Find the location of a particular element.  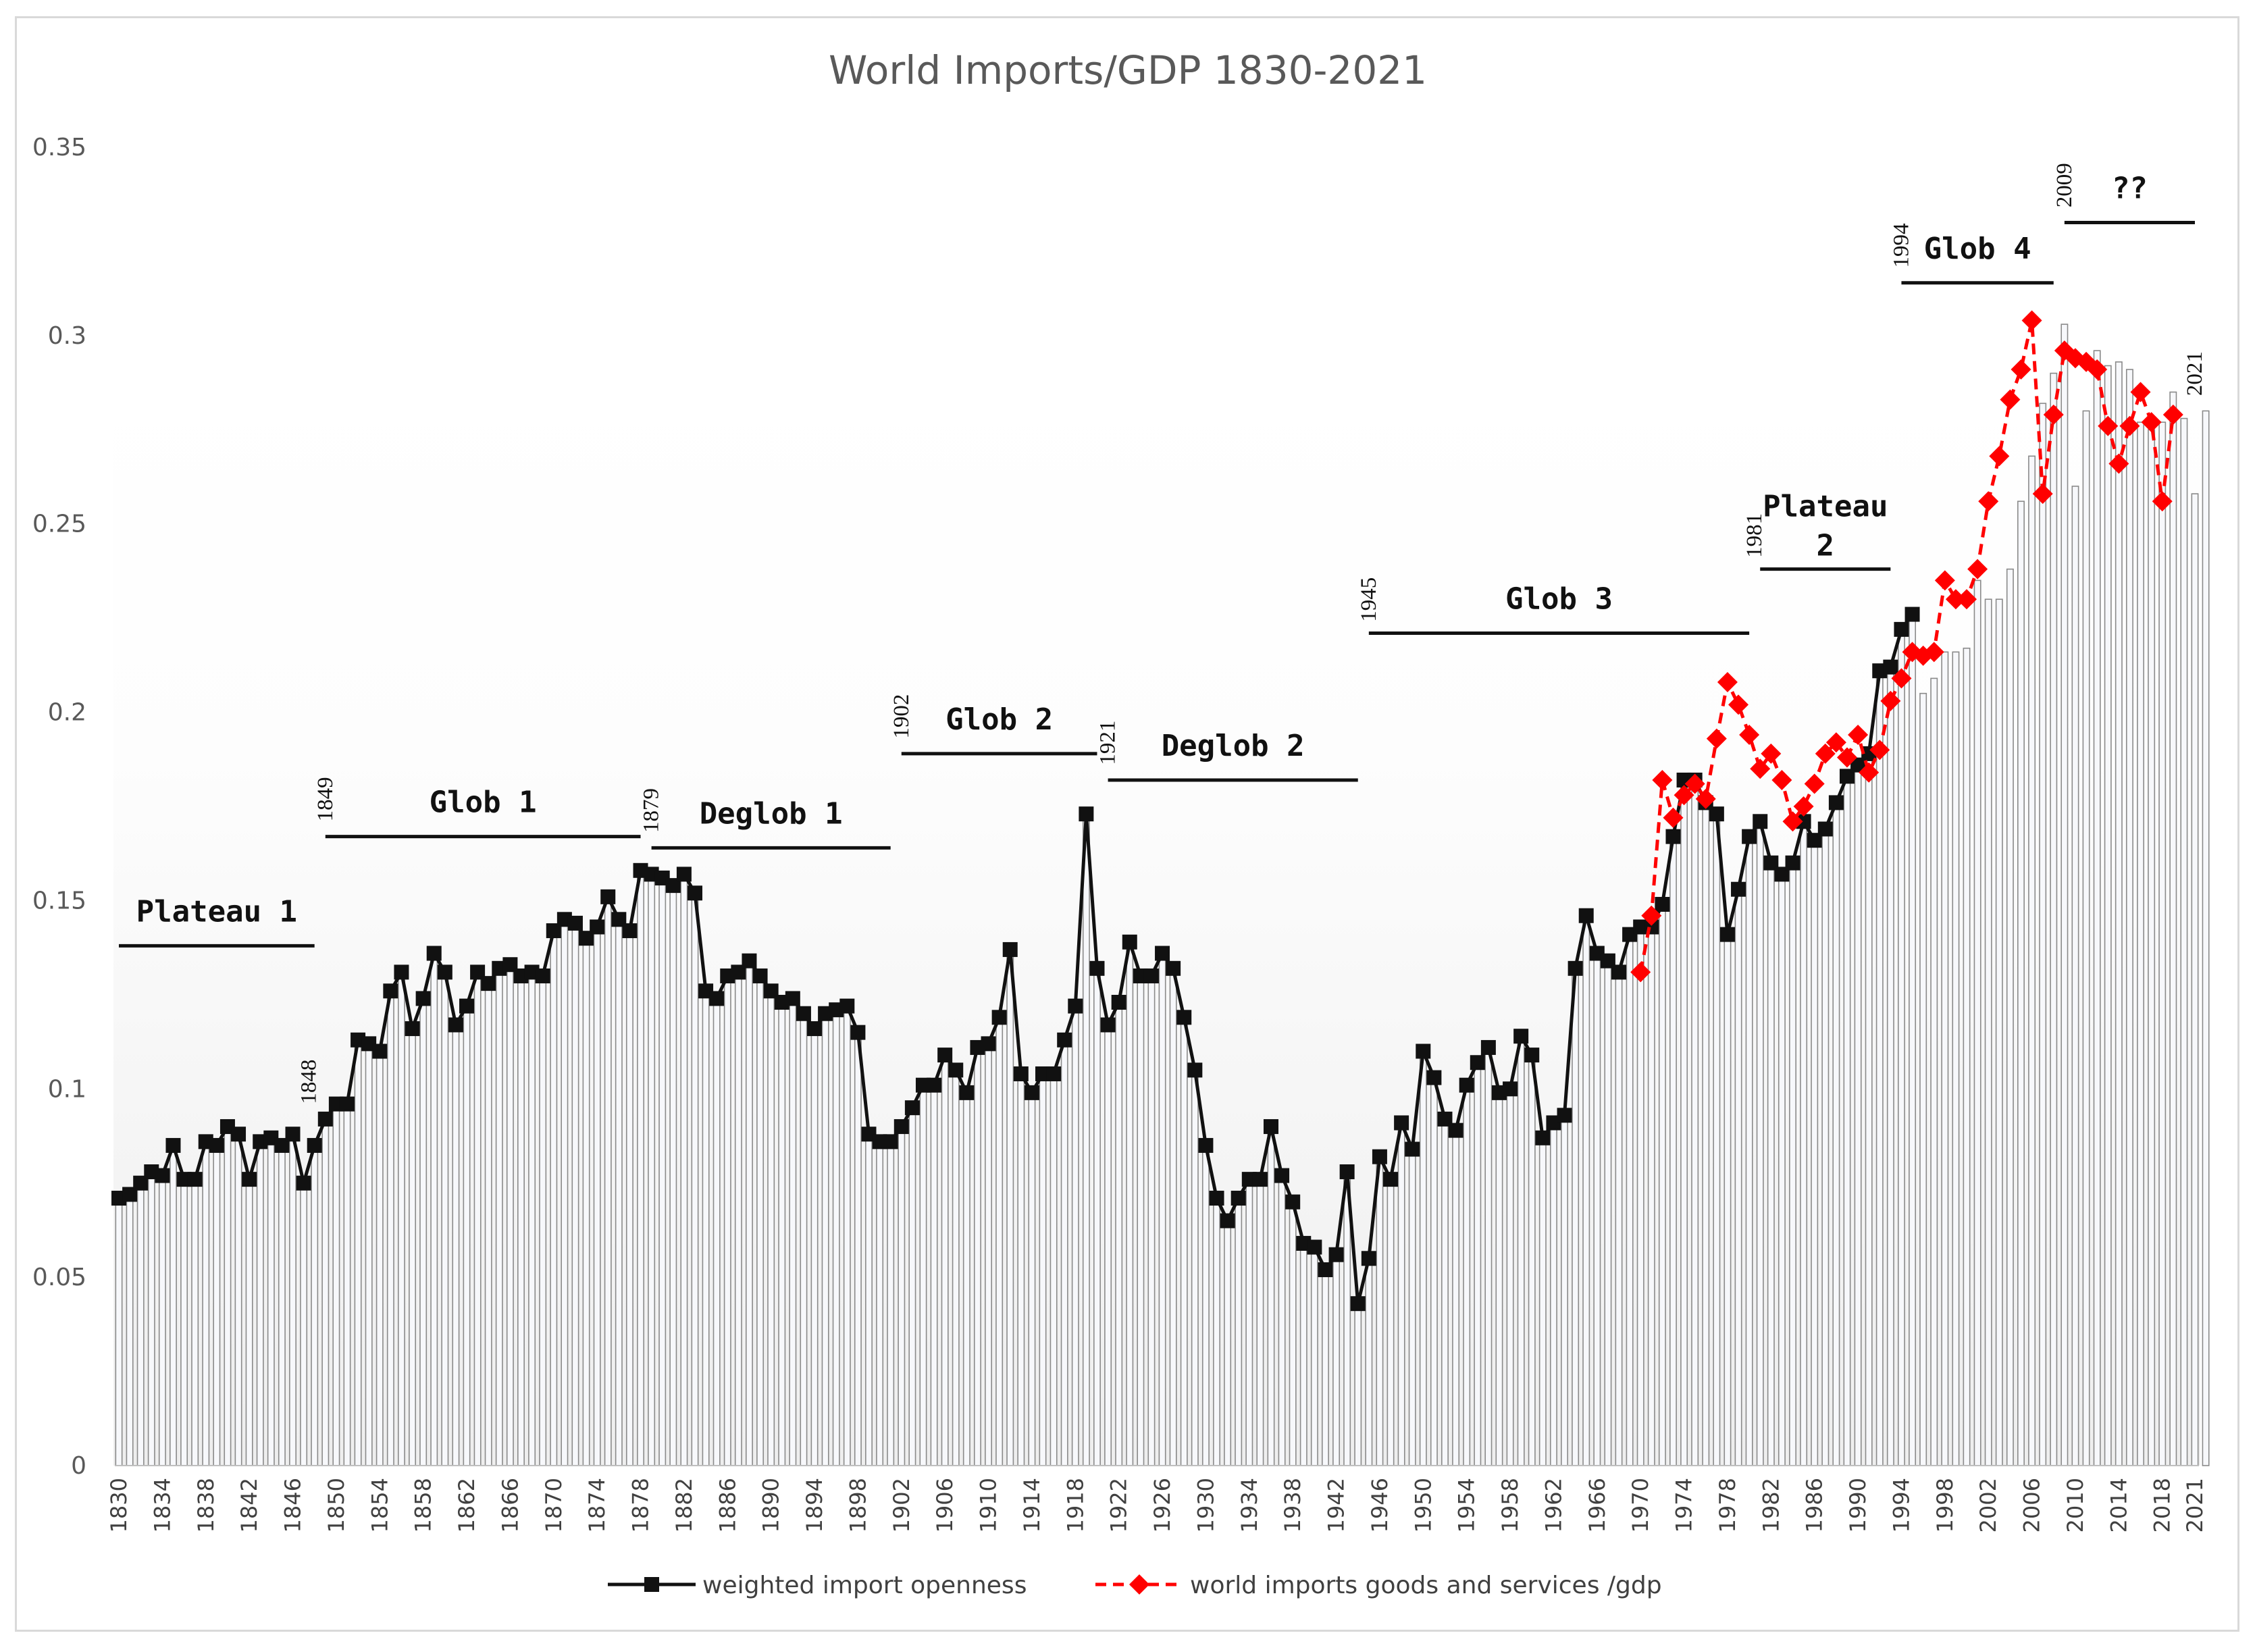

point-weighted-import-openness-1986 is located at coordinates (1815, 840).